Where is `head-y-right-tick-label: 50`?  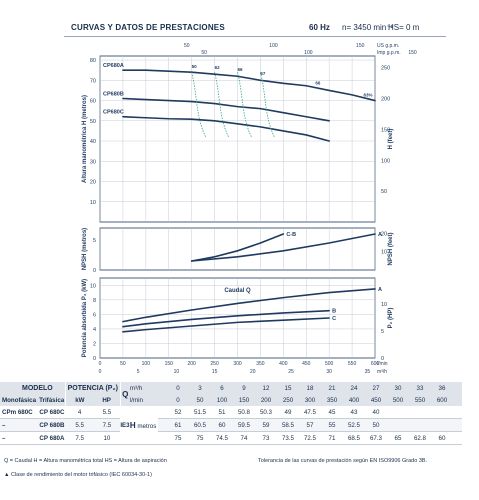 head-y-right-tick-label: 50 is located at coordinates (384, 192).